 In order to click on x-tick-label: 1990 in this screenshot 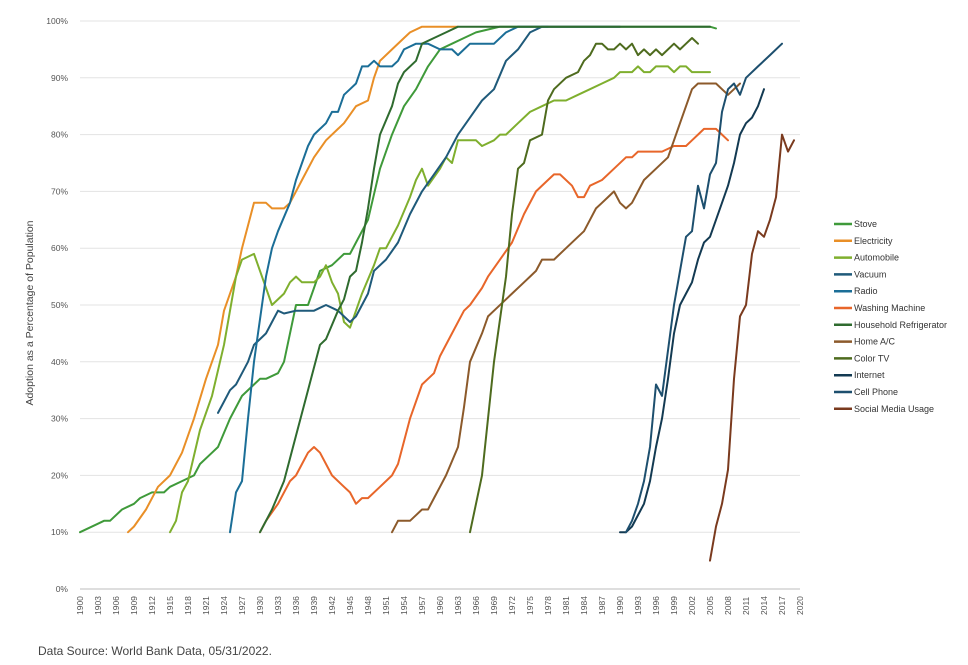, I will do `click(620, 605)`.